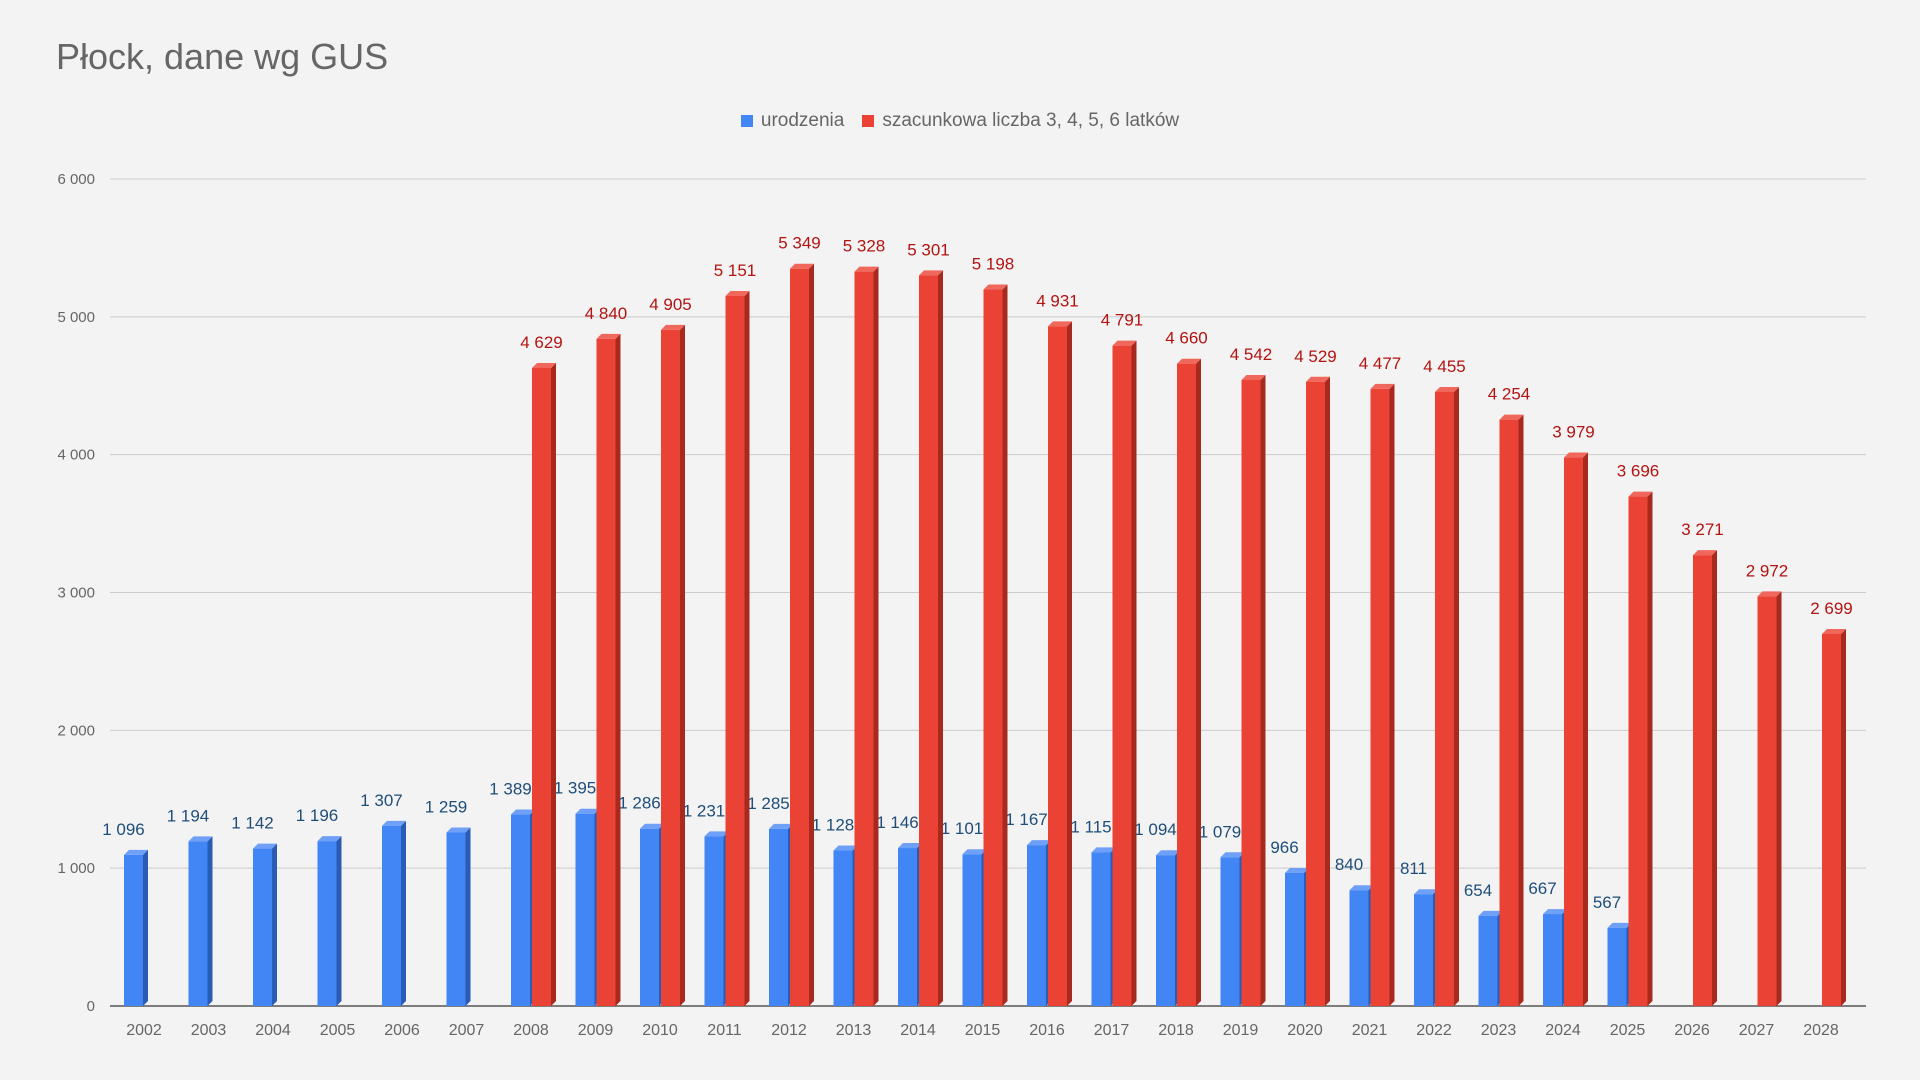 This screenshot has height=1080, width=1920. Describe the element at coordinates (1447, 389) in the screenshot. I see `bar-top-estimate-2022` at that location.